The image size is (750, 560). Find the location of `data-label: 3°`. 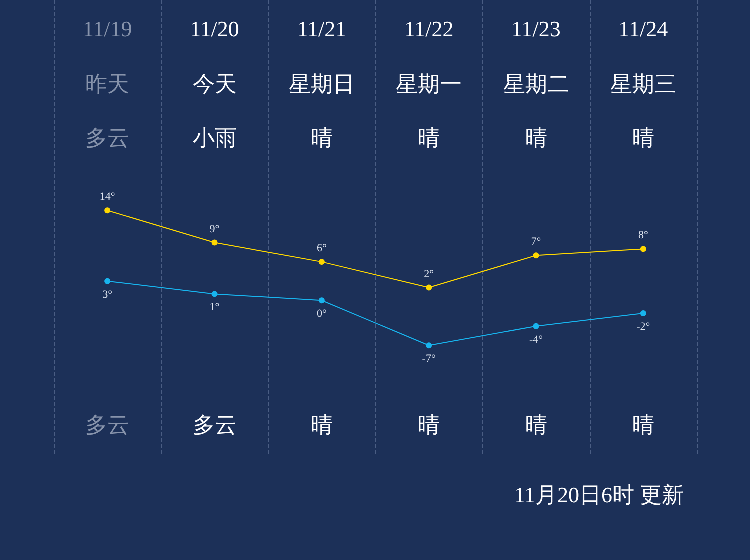

data-label: 3° is located at coordinates (107, 294).